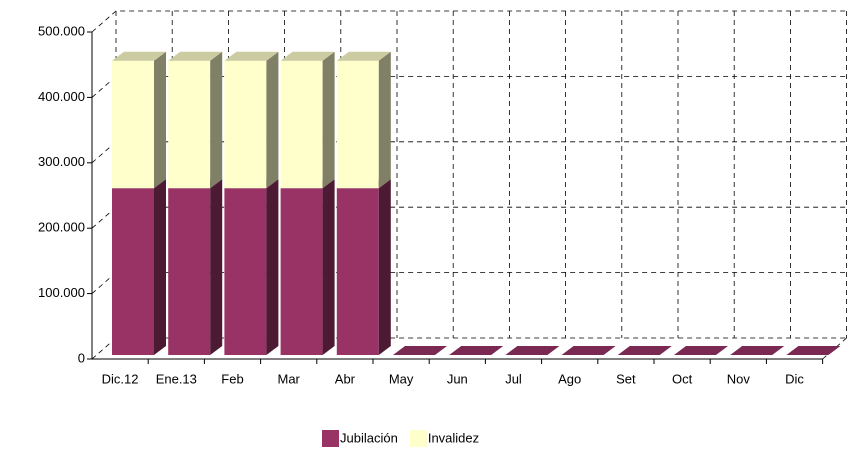 This screenshot has height=449, width=849. Describe the element at coordinates (794, 378) in the screenshot. I see `x-tick-label: Dic` at that location.